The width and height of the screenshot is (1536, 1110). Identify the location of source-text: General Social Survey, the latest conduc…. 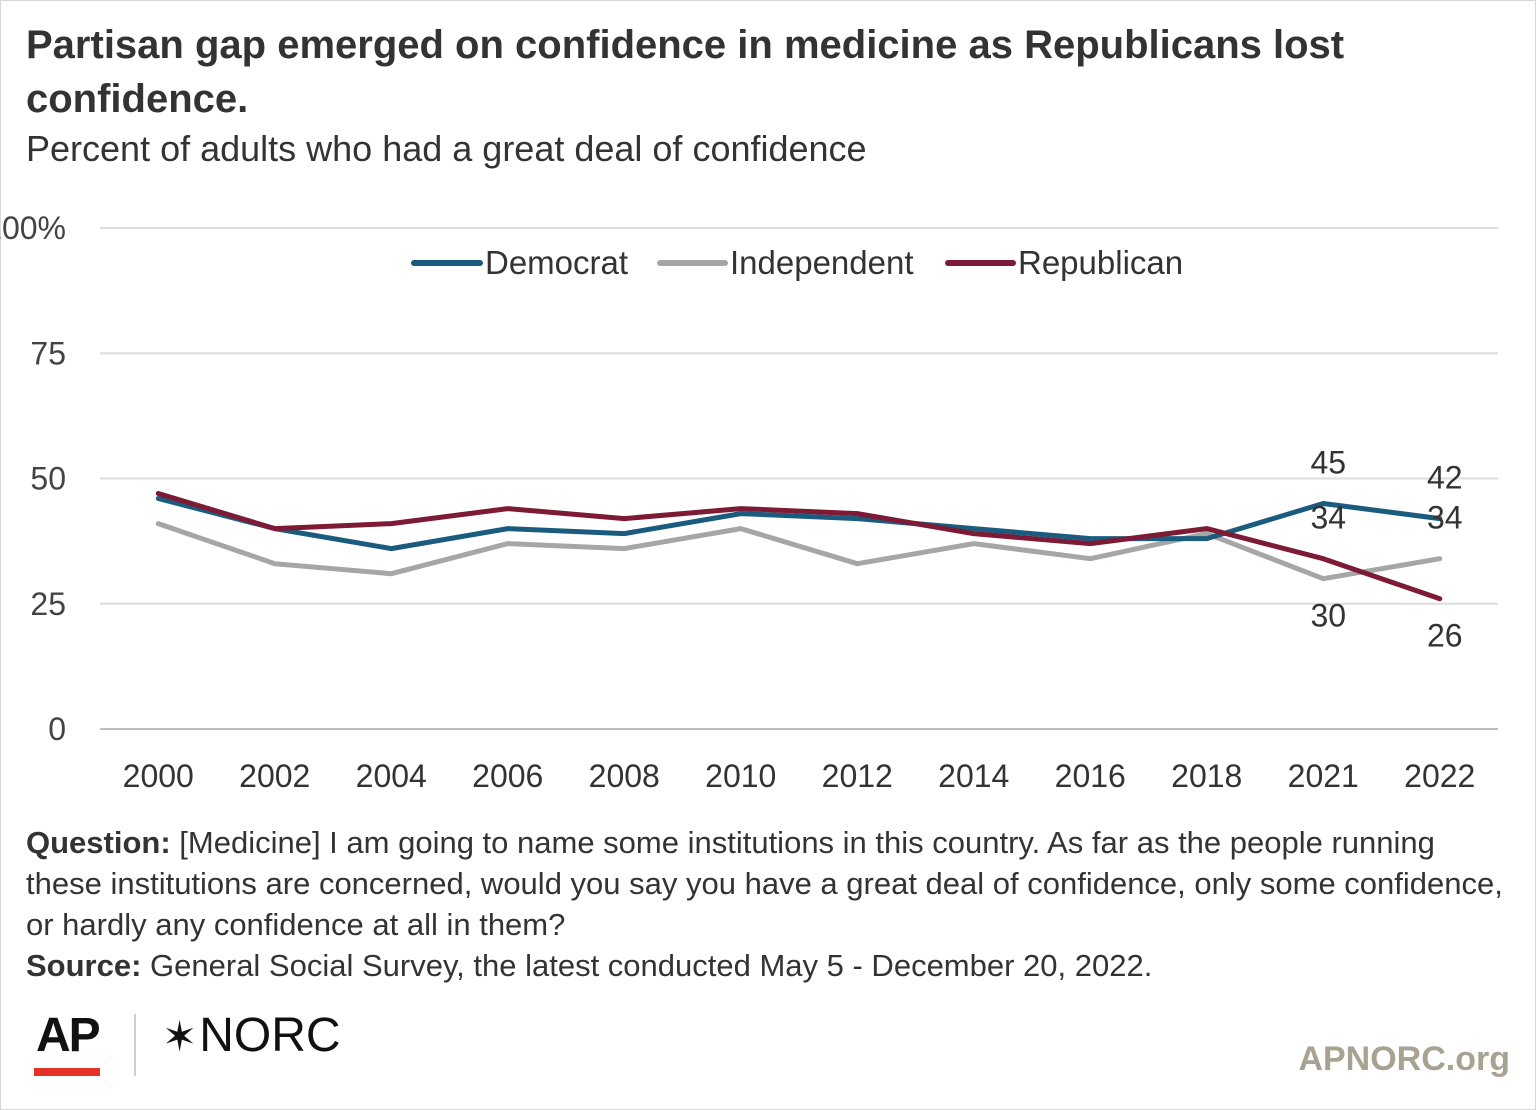
(647, 965).